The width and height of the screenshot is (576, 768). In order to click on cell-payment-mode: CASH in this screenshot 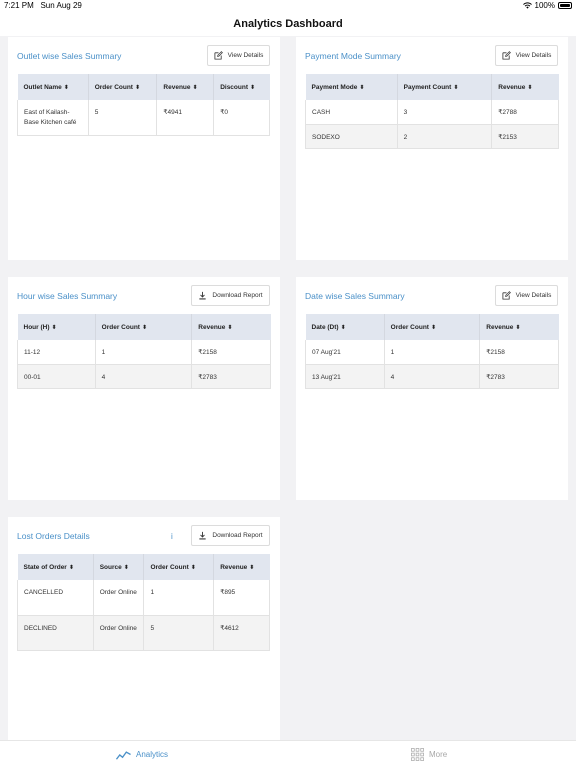, I will do `click(351, 112)`.